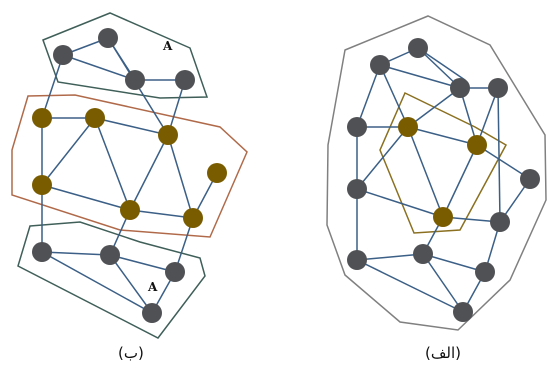  I want to click on inner-cluster-polygon, so click(443, 162).